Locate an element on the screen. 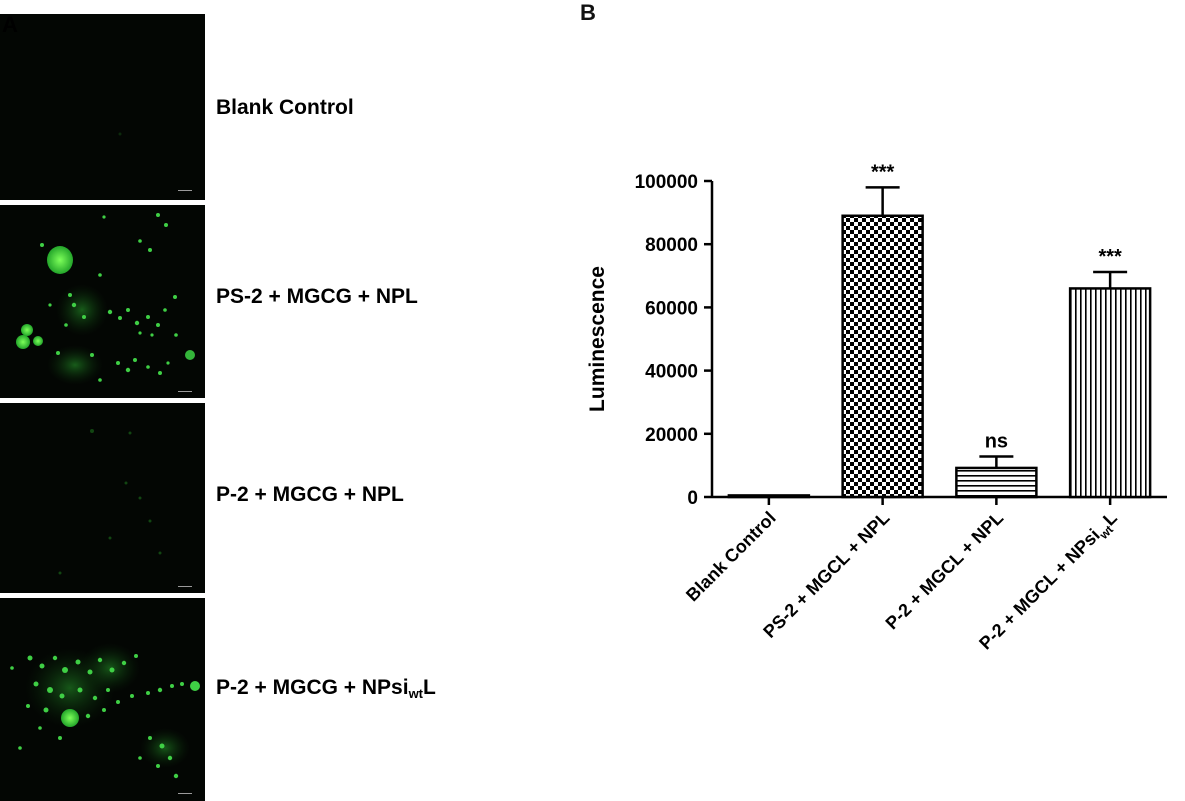 The width and height of the screenshot is (1185, 801). x-tick-label: P-2 + MGCL + NPL is located at coordinates (945, 571).